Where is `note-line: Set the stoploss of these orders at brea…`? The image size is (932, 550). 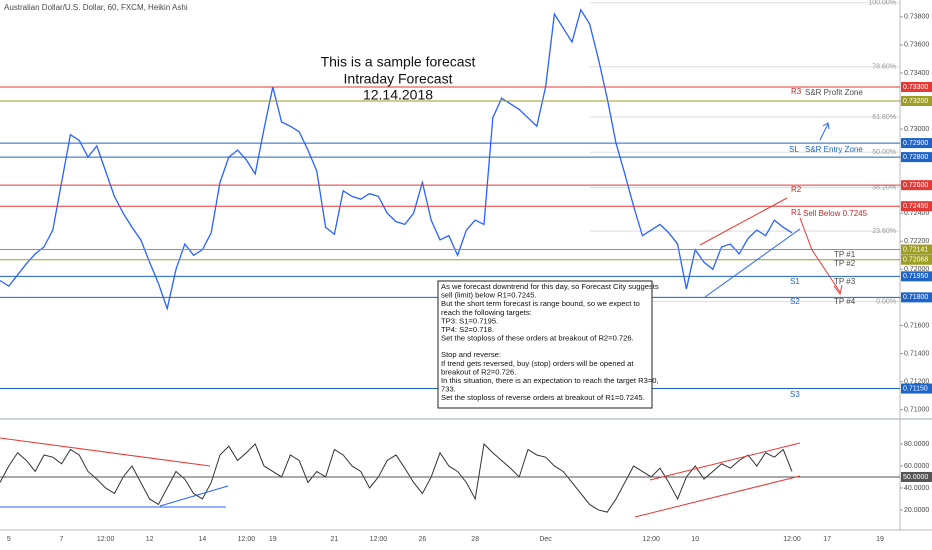
note-line: Set the stoploss of these orders at brea… is located at coordinates (537, 338).